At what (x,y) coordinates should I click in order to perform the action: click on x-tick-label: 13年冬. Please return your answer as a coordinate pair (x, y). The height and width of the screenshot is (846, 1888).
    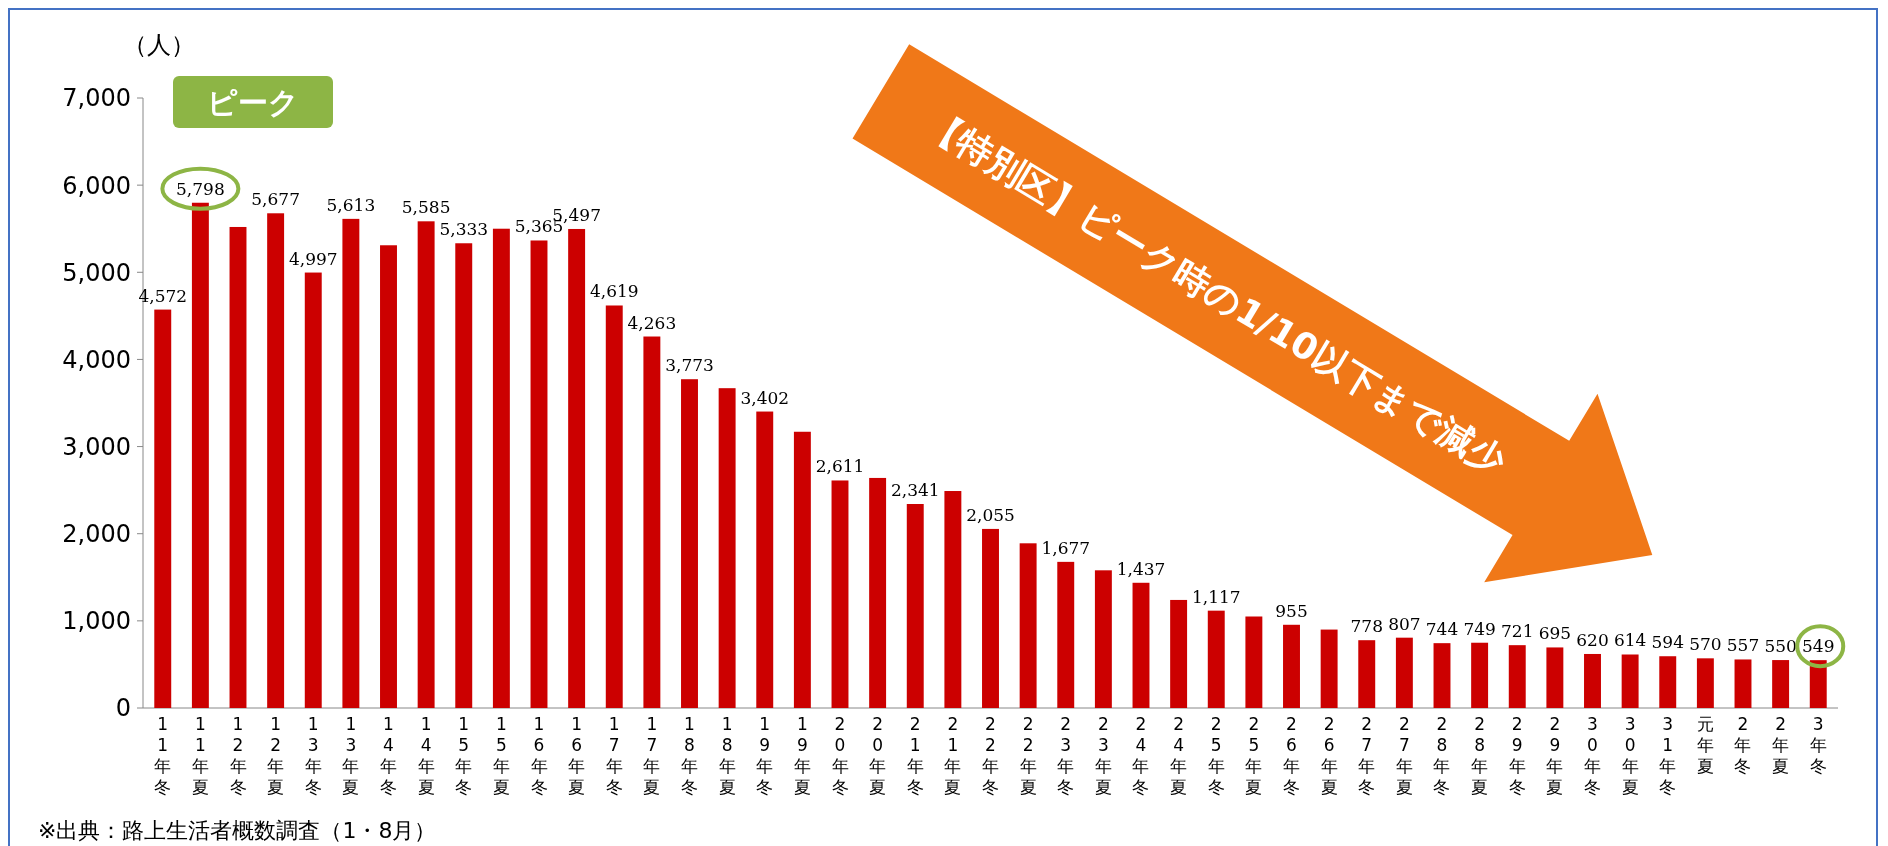
    Looking at the image, I should click on (313, 755).